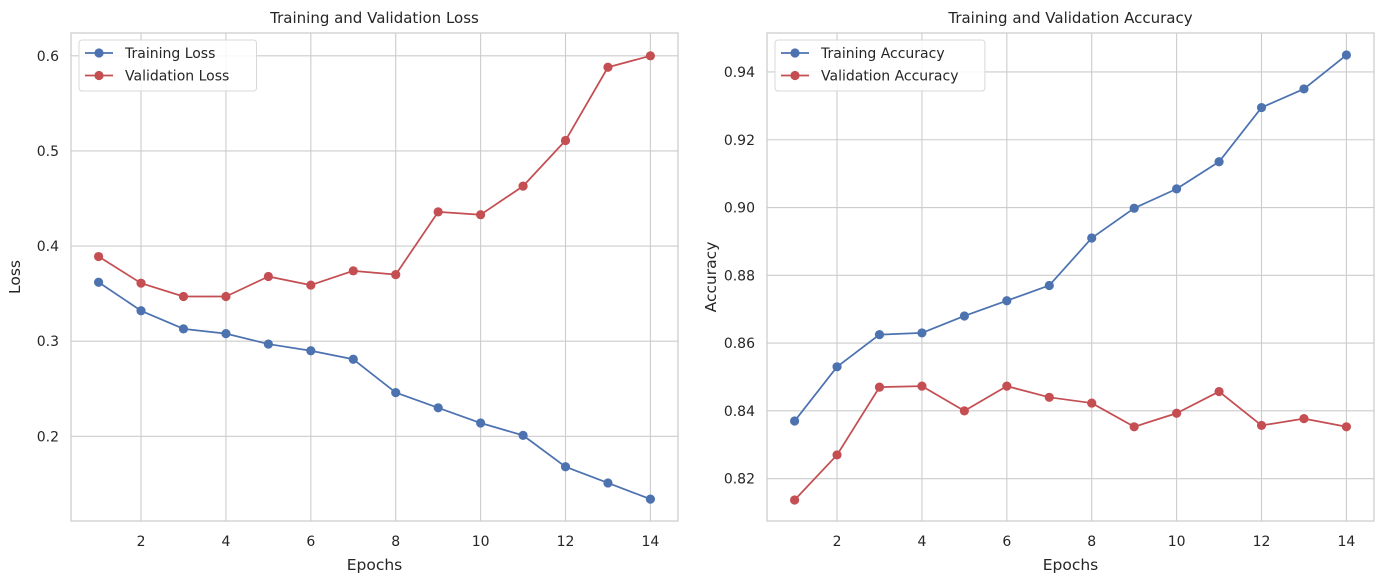  I want to click on y-tick-label: 0.92, so click(739, 141).